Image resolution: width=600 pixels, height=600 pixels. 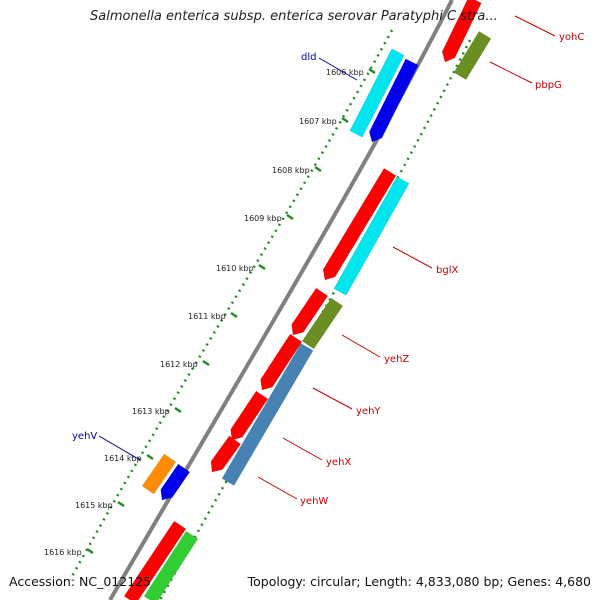 I want to click on tick-label: 1608 kbp, so click(x=291, y=170).